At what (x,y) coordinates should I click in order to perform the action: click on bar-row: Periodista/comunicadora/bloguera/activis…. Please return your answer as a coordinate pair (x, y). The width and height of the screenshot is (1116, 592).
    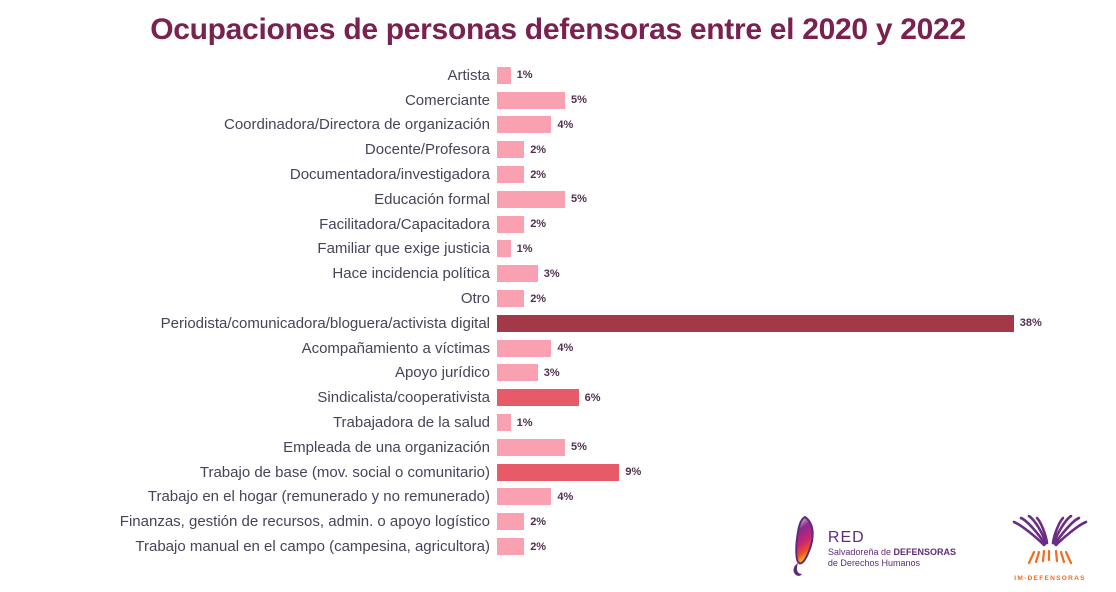
    Looking at the image, I should click on (558, 323).